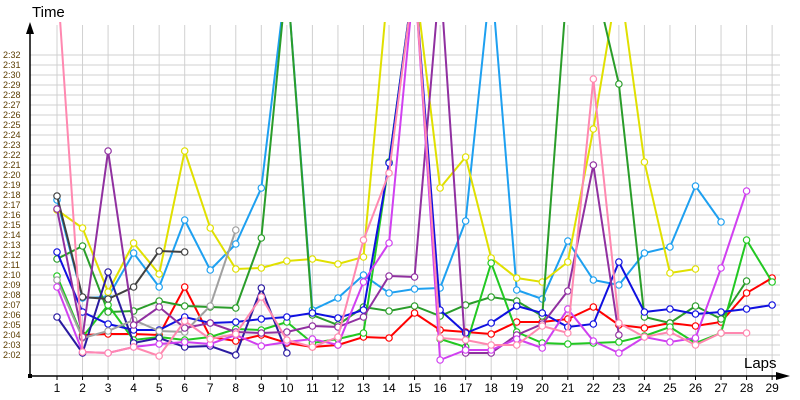 The width and height of the screenshot is (800, 400). I want to click on x-tick-label: 1, so click(57, 388).